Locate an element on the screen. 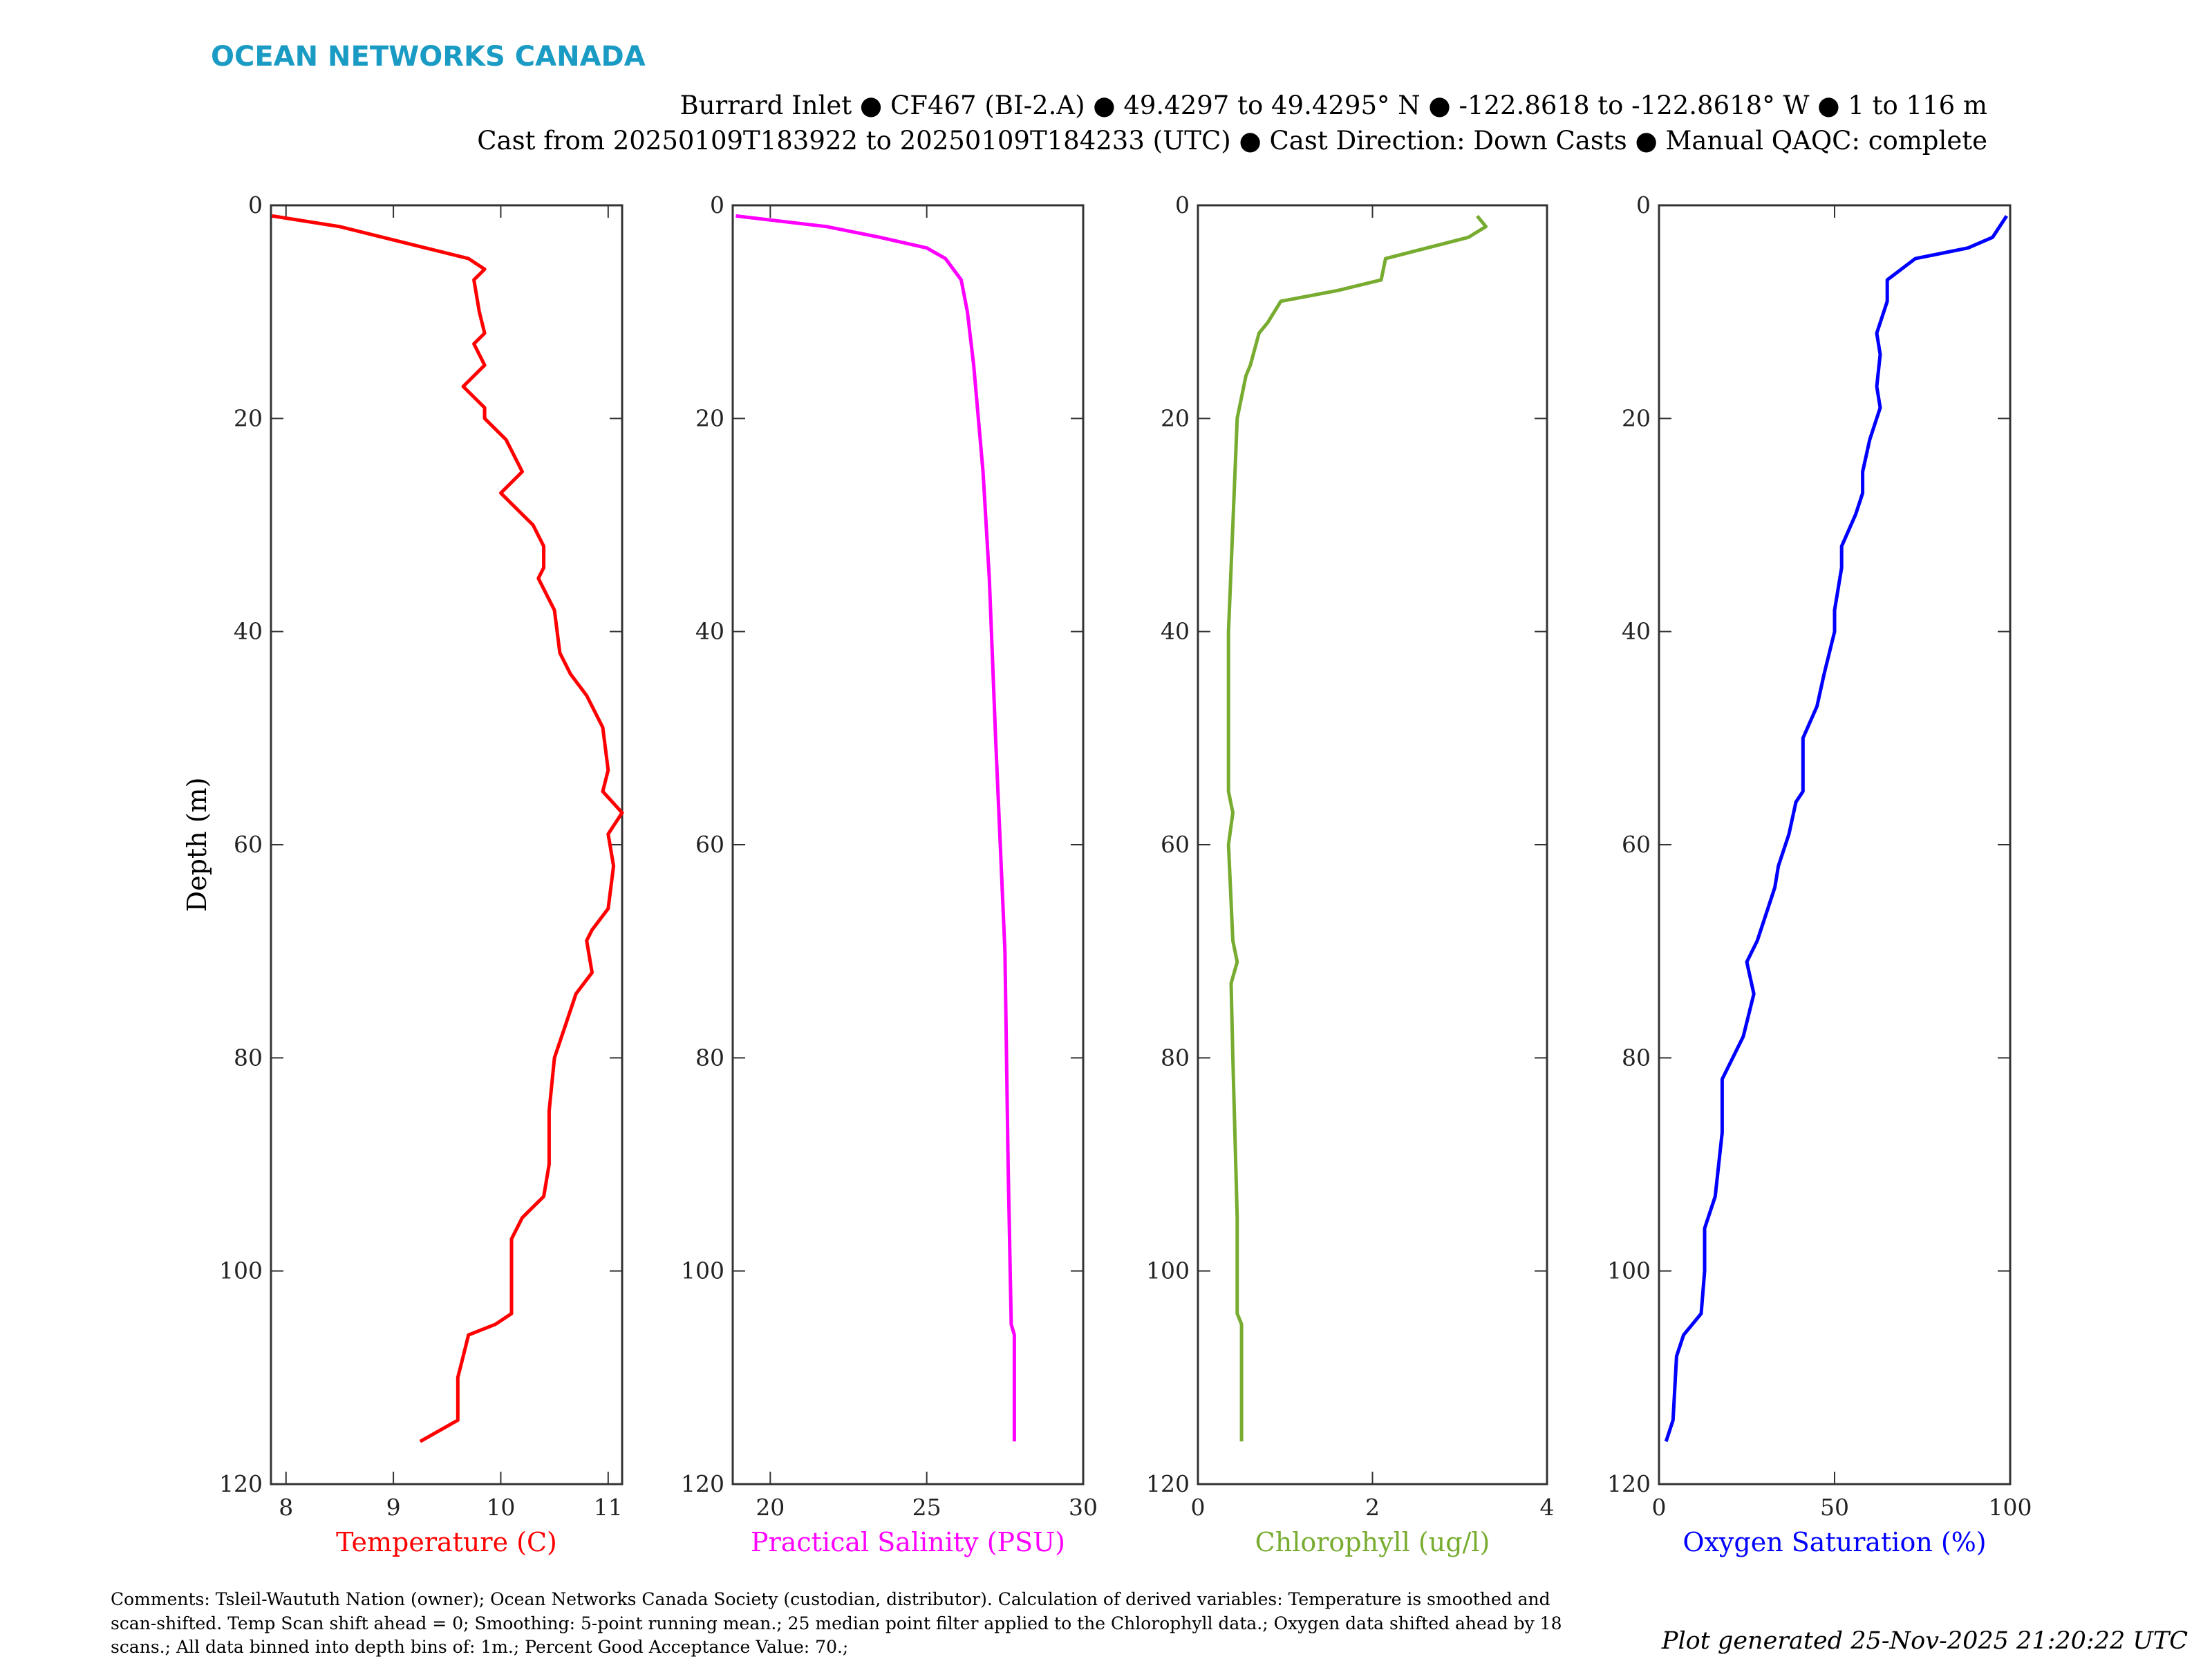 The width and height of the screenshot is (2212, 1659). x-axis-label-1: Temperature (C) is located at coordinates (446, 1542).